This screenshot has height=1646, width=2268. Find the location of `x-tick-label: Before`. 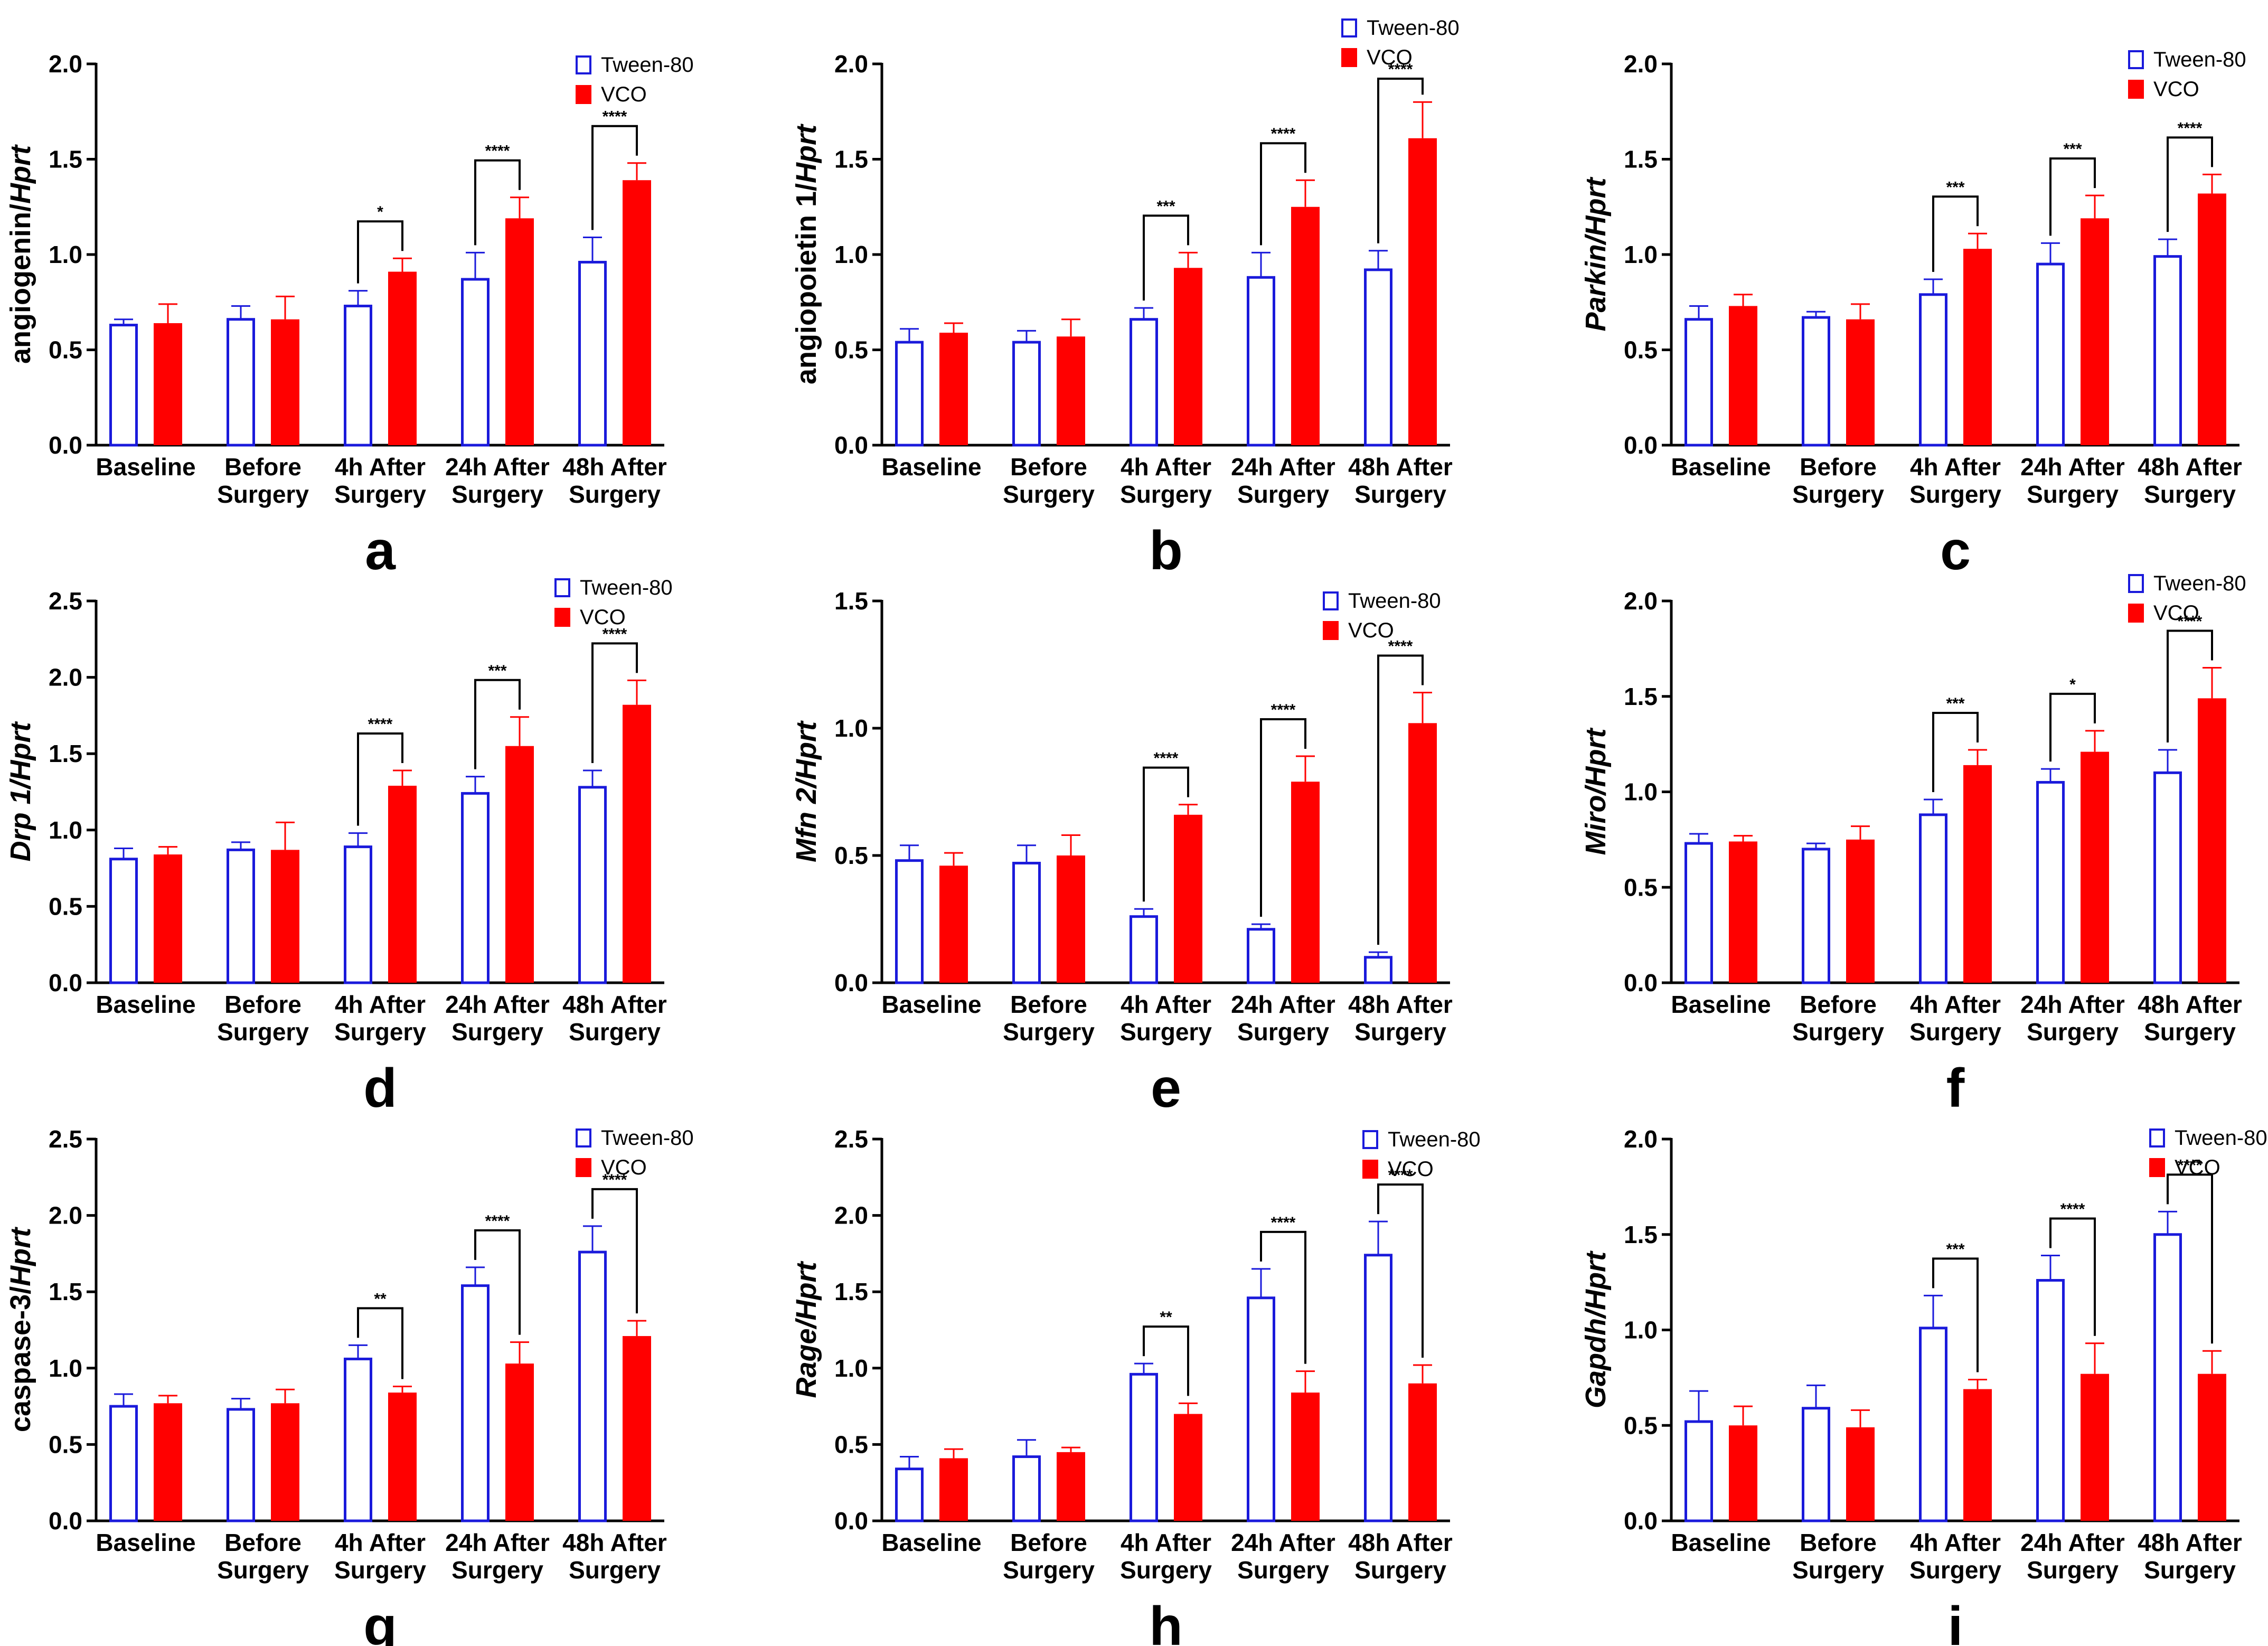

x-tick-label: Before is located at coordinates (263, 467).